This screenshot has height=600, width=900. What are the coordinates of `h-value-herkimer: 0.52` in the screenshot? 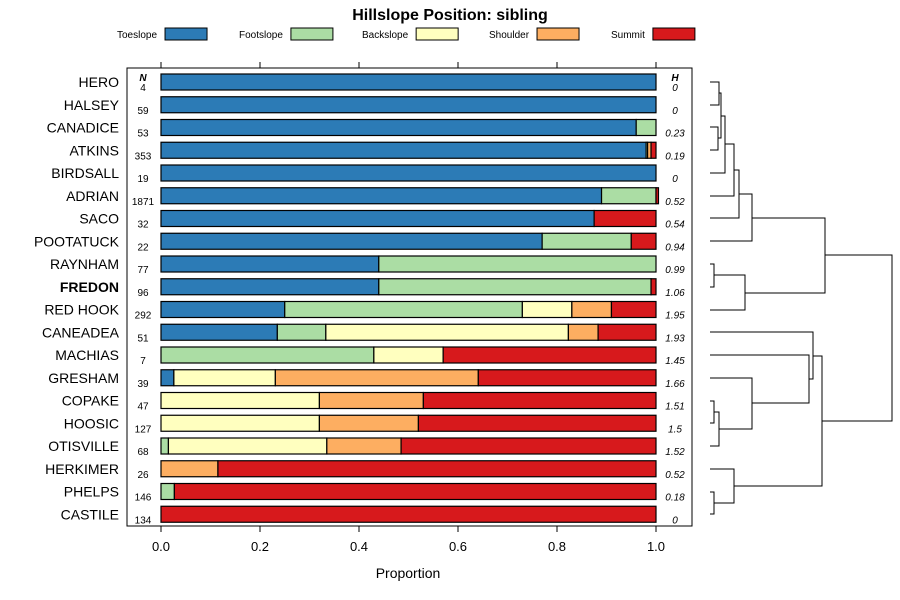 It's located at (675, 475).